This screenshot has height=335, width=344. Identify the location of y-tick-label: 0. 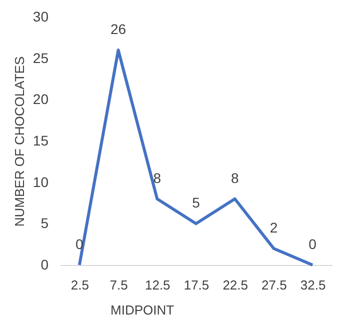
(44, 264).